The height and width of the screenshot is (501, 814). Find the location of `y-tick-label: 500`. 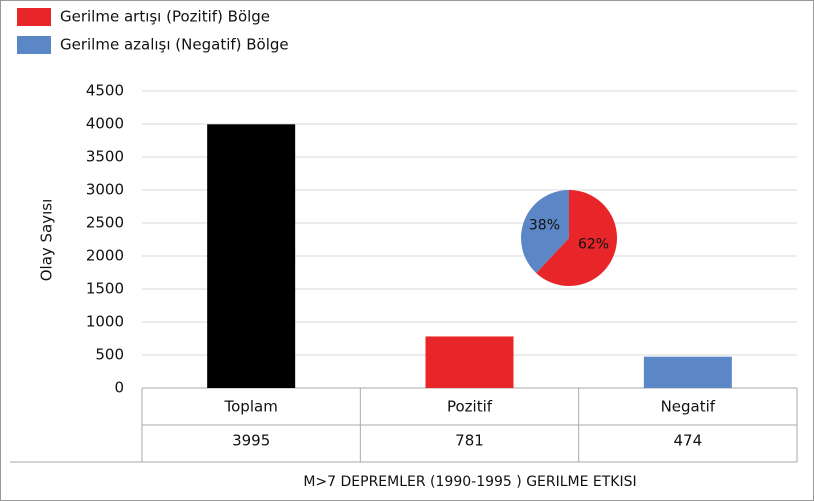

y-tick-label: 500 is located at coordinates (109, 355).